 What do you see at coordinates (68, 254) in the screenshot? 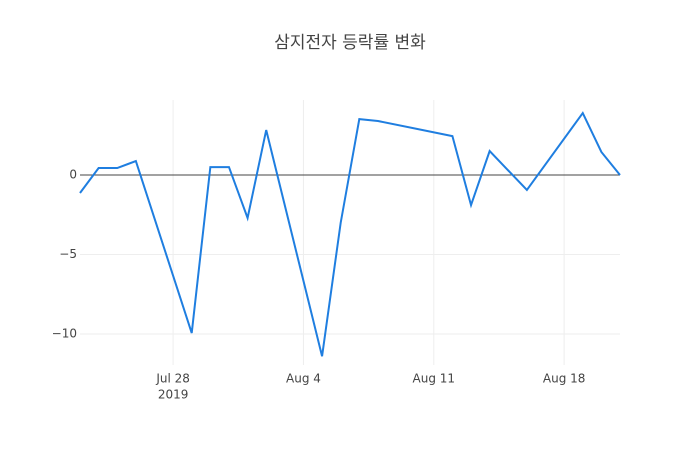
I see `y-tick-label: −5` at bounding box center [68, 254].